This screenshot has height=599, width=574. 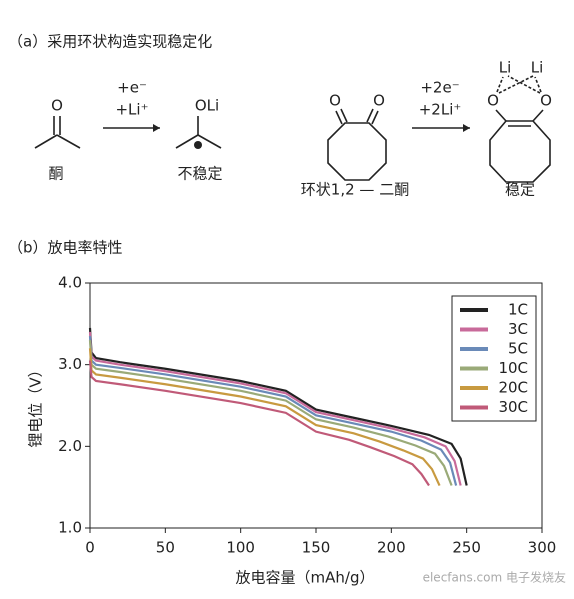 What do you see at coordinates (199, 174) in the screenshot?
I see `label: 不稳定` at bounding box center [199, 174].